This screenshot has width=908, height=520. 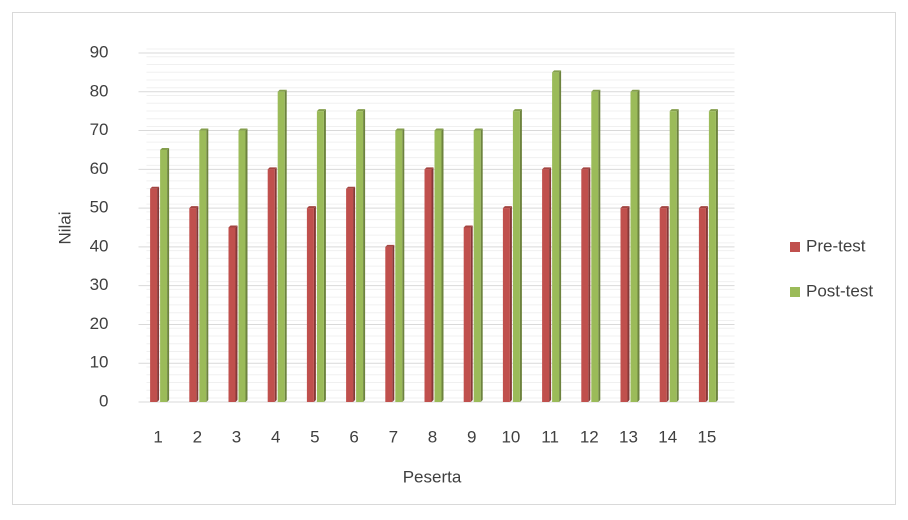 What do you see at coordinates (628, 436) in the screenshot?
I see `x-tick-label: 13` at bounding box center [628, 436].